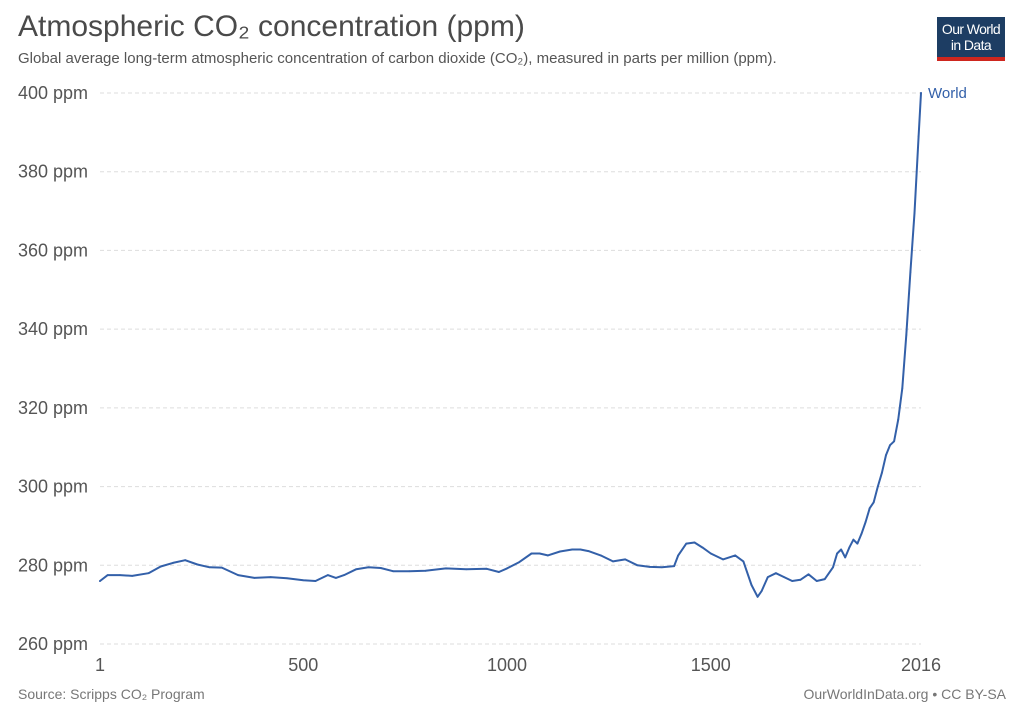 The height and width of the screenshot is (723, 1024). I want to click on source-note: Source: Scripps CO₂ Program, so click(111, 694).